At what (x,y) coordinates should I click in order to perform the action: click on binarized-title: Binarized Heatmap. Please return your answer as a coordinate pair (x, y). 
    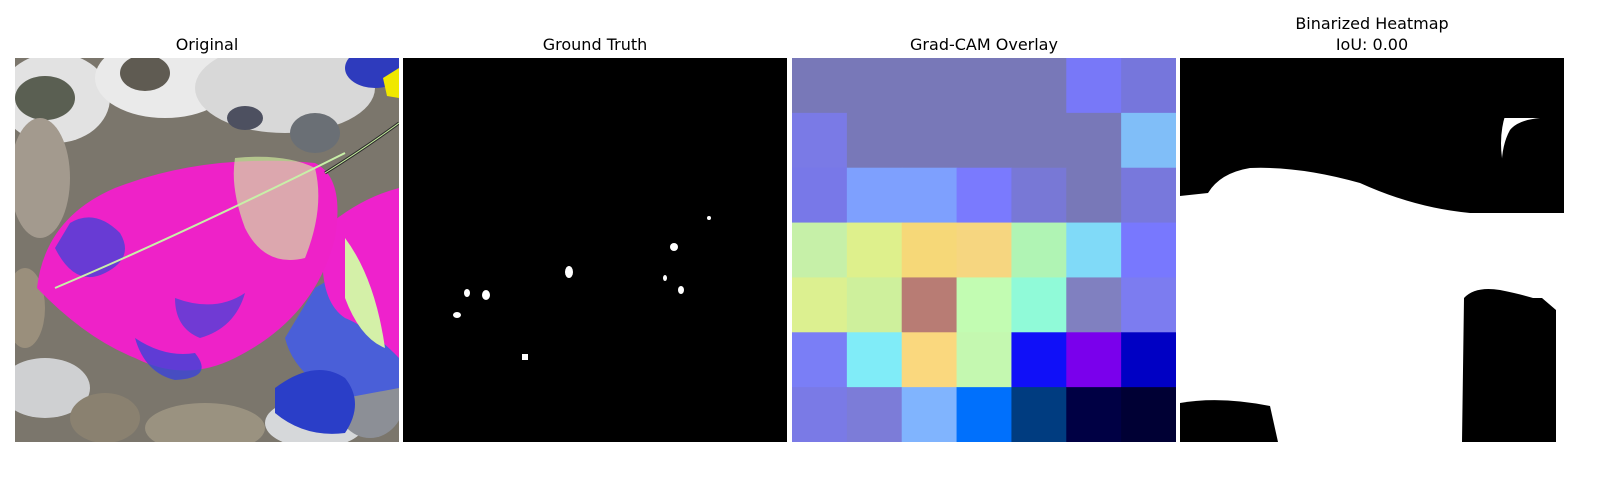
    Looking at the image, I should click on (1372, 23).